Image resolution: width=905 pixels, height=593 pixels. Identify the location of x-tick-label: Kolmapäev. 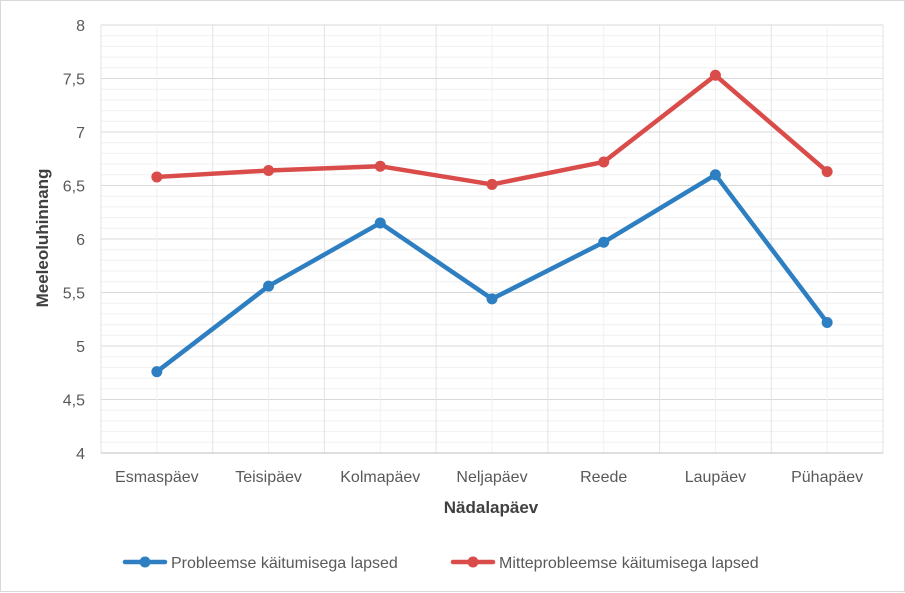
(380, 477).